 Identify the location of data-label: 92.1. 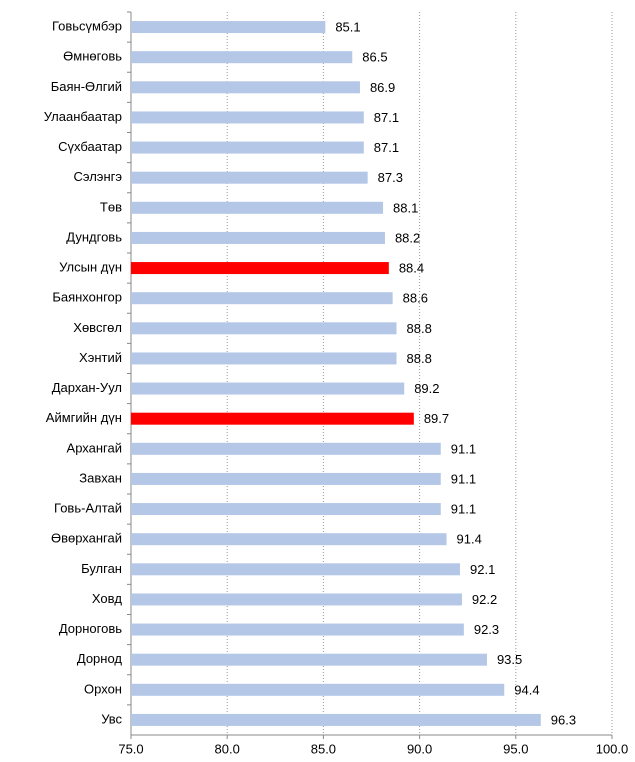
(482, 569).